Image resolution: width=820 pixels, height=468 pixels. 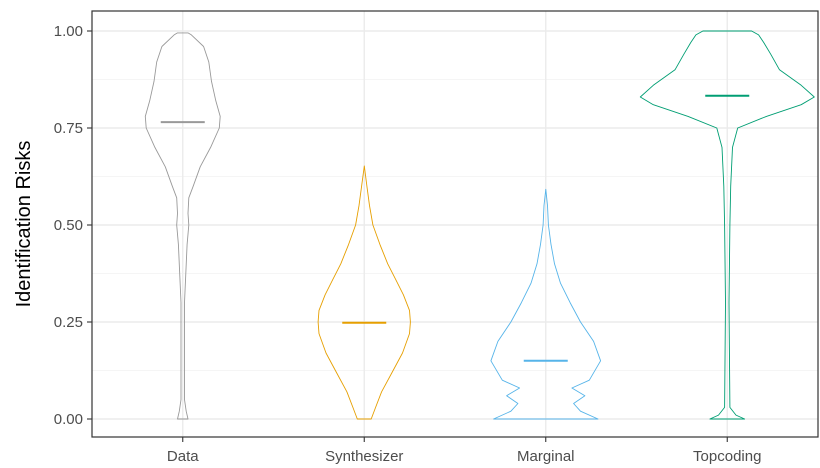 I want to click on x-tick-label: Synthesizer, so click(x=364, y=456).